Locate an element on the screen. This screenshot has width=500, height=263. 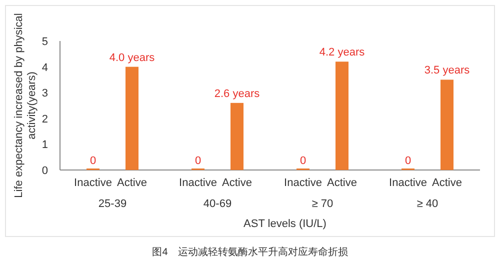
data-label: 4.0 years is located at coordinates (132, 58).